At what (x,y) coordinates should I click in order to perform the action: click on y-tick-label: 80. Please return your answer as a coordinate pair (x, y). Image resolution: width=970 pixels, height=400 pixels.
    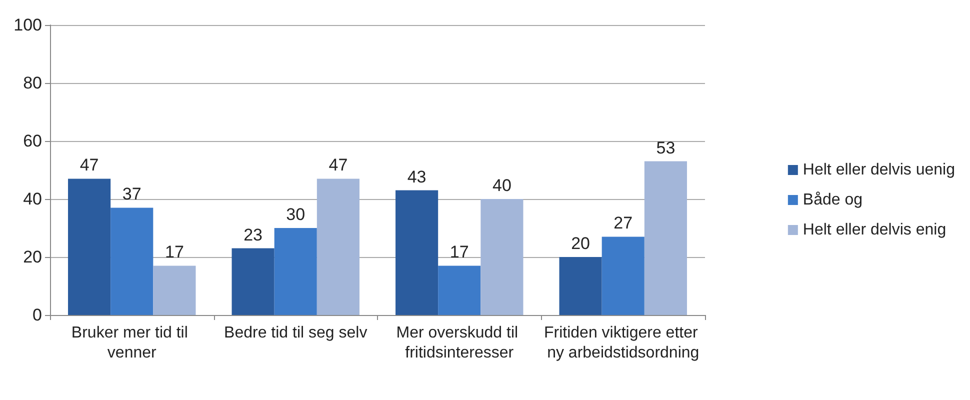
    Looking at the image, I should click on (32, 83).